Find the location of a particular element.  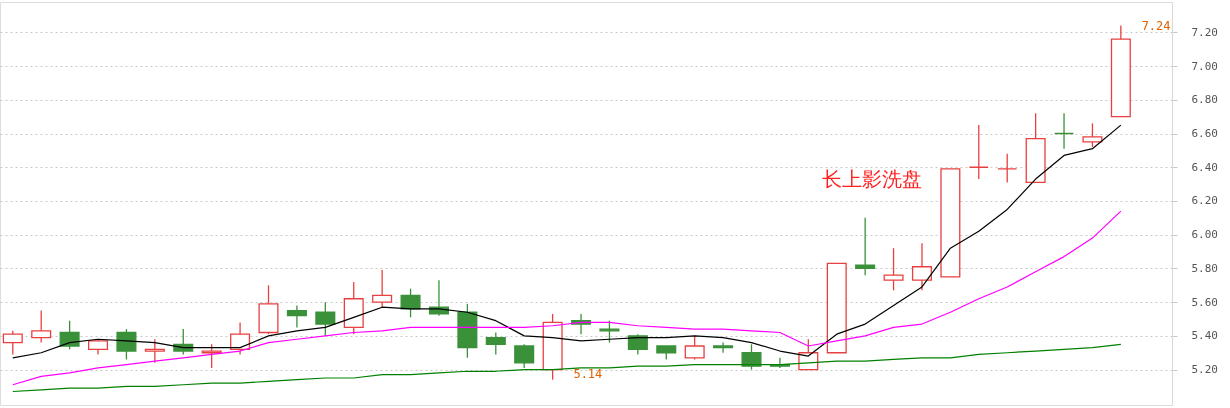

y-tick-label: 6.40 is located at coordinates (1204, 167).